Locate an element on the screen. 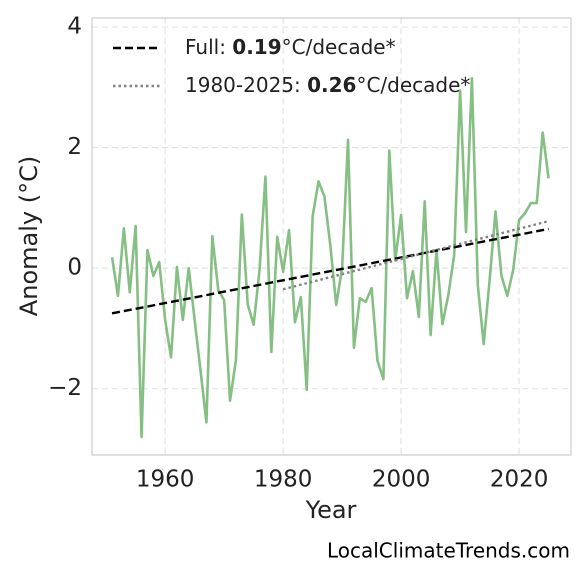  x-tick-label: 1960 is located at coordinates (165, 480).